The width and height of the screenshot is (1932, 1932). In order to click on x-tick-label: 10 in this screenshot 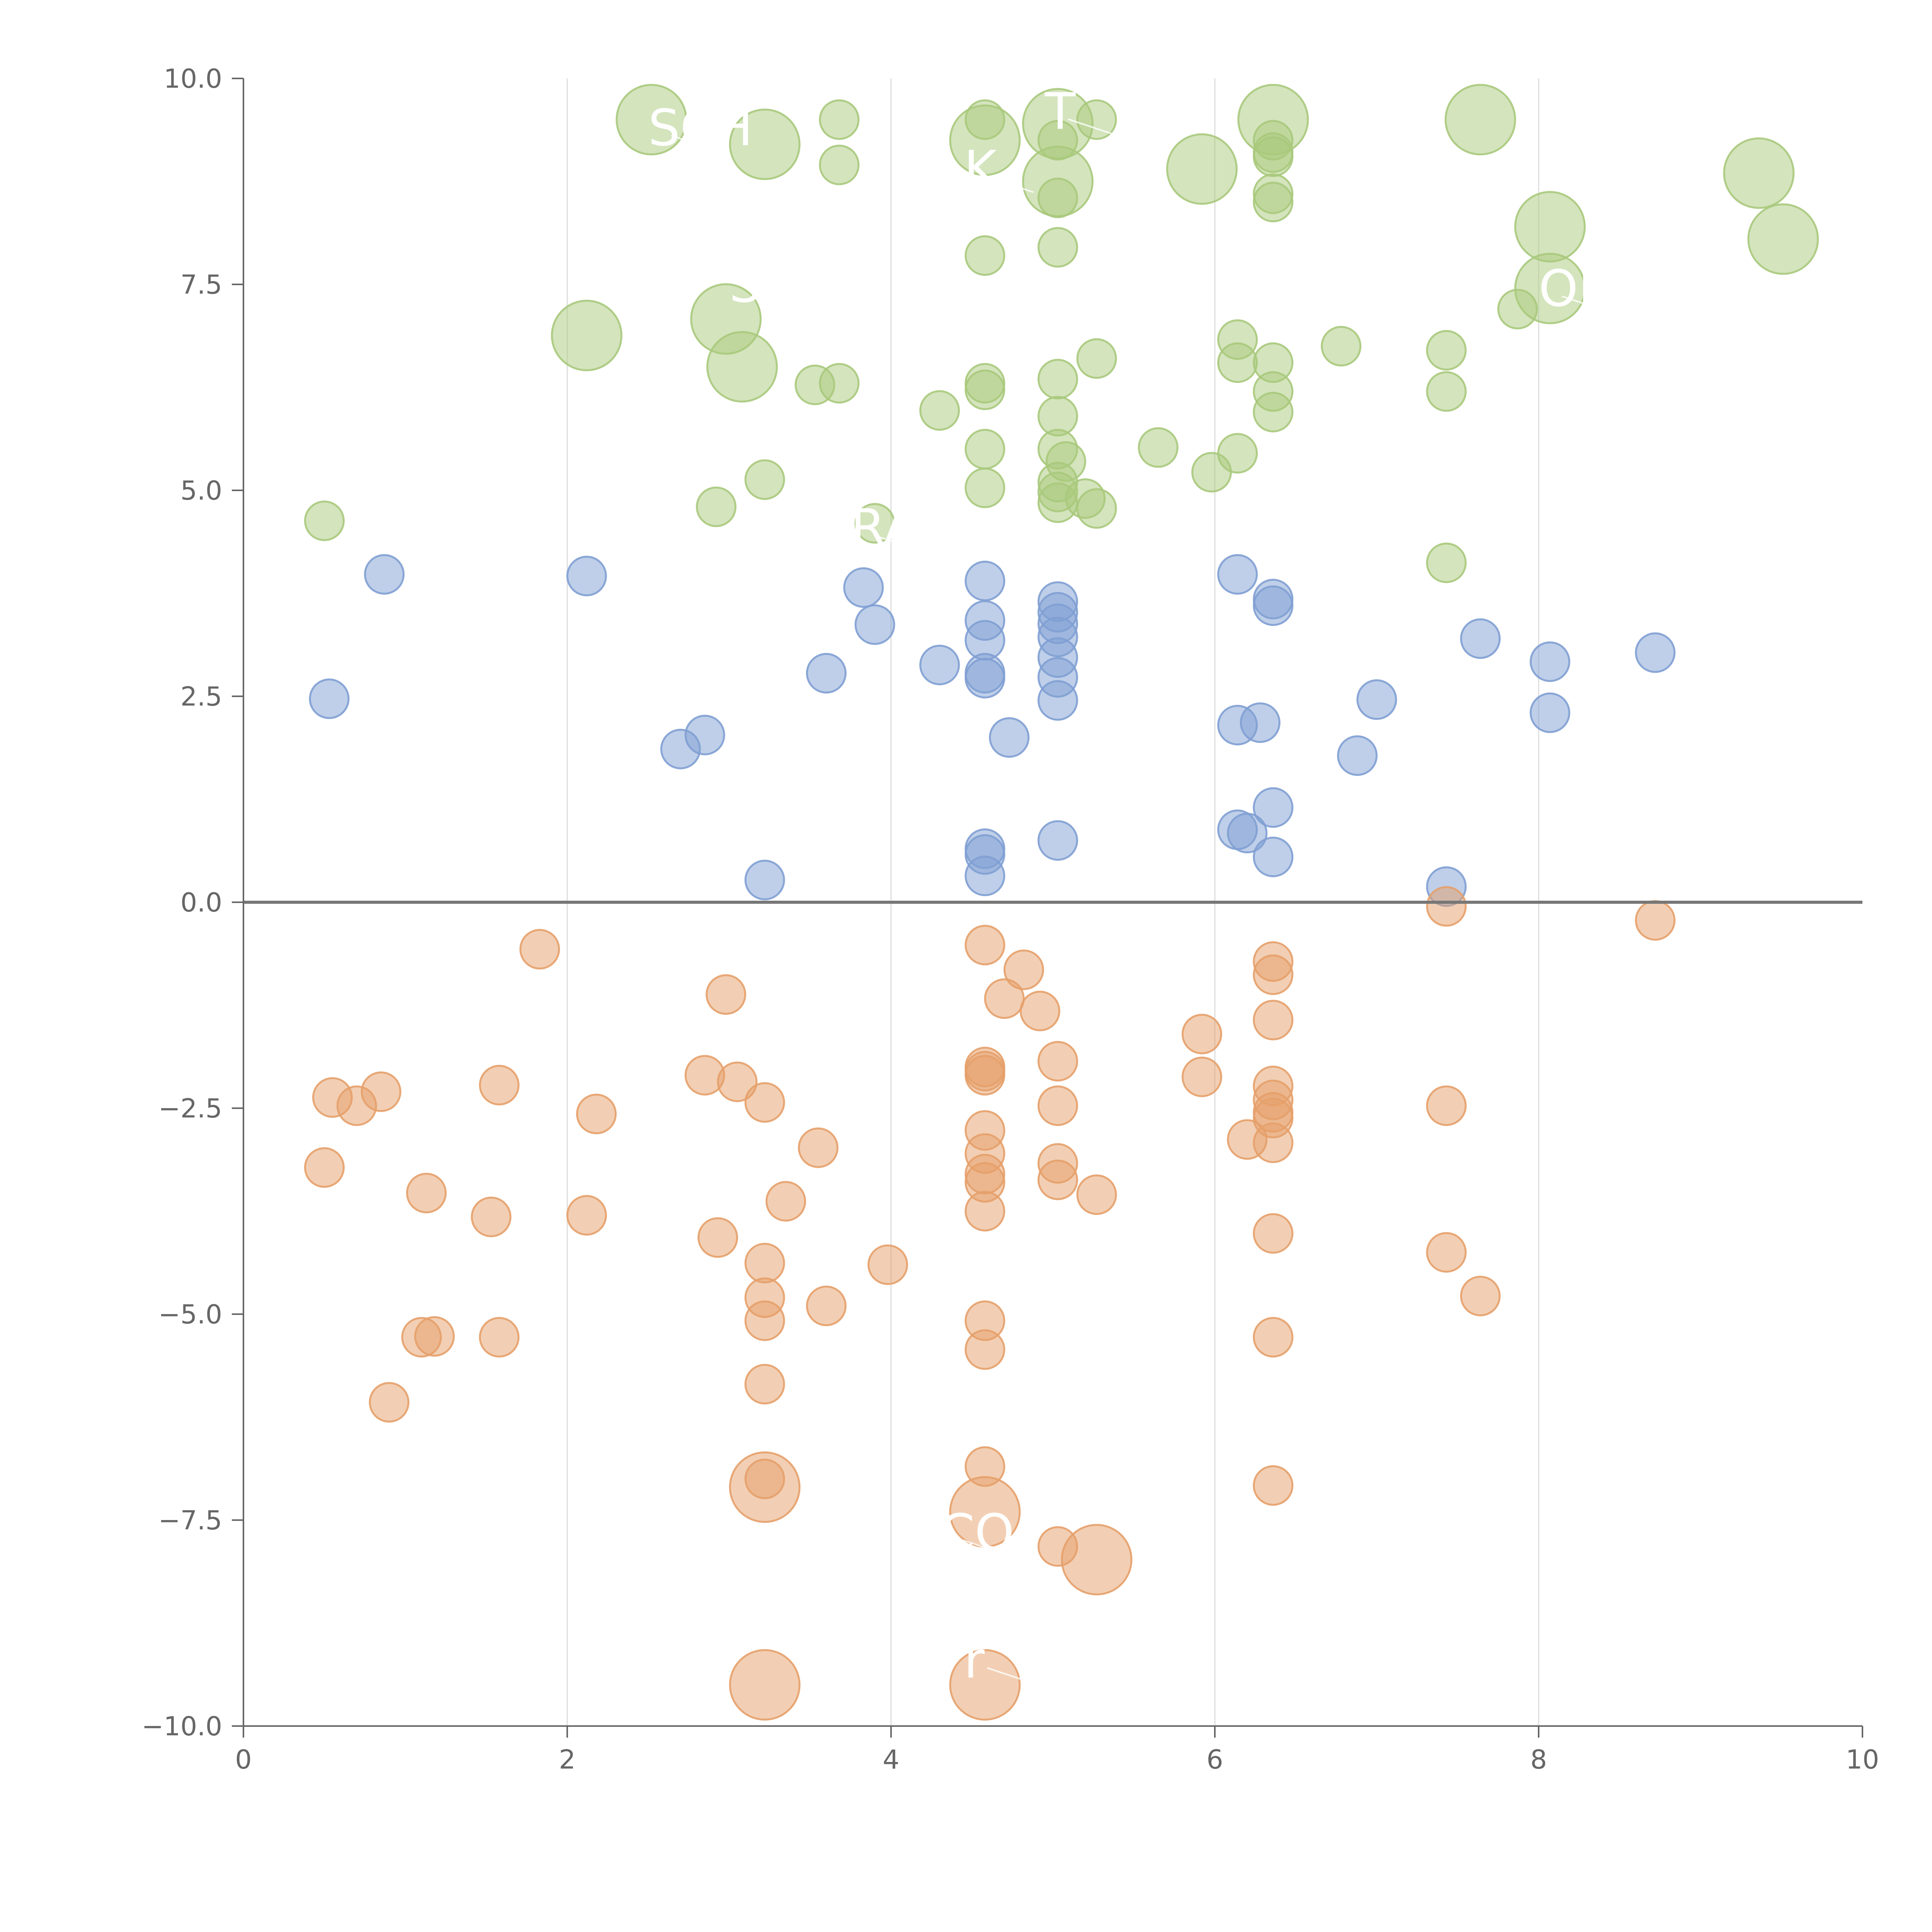, I will do `click(1863, 1760)`.